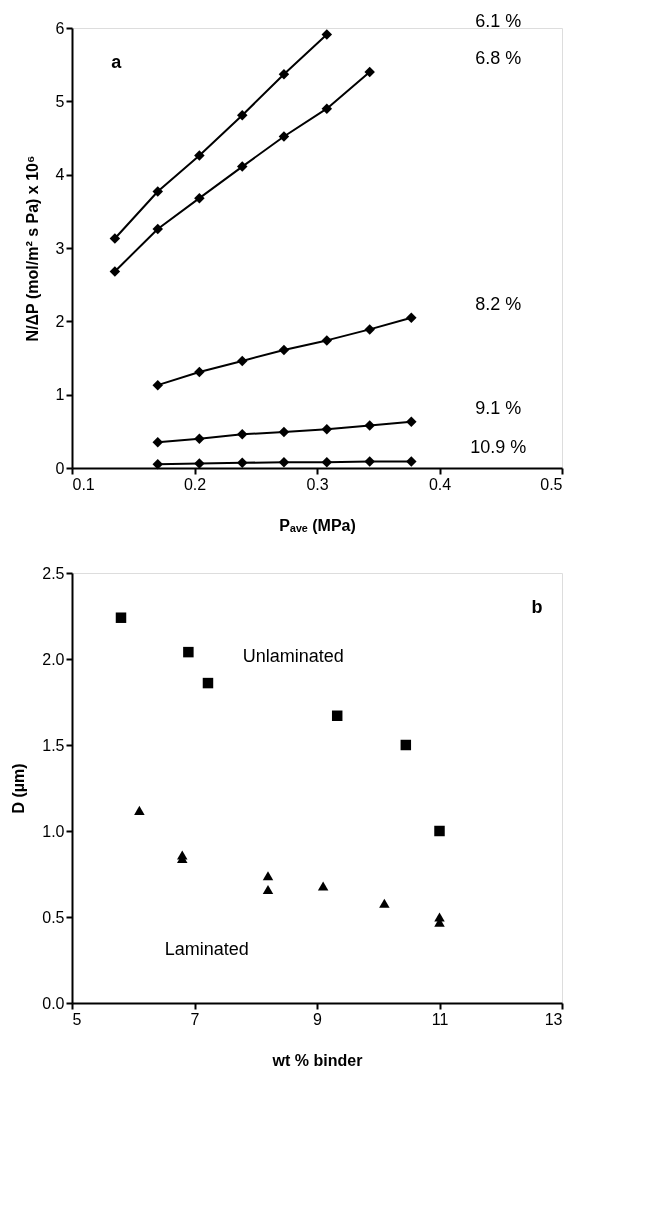  I want to click on text: Laminated, so click(206, 948).